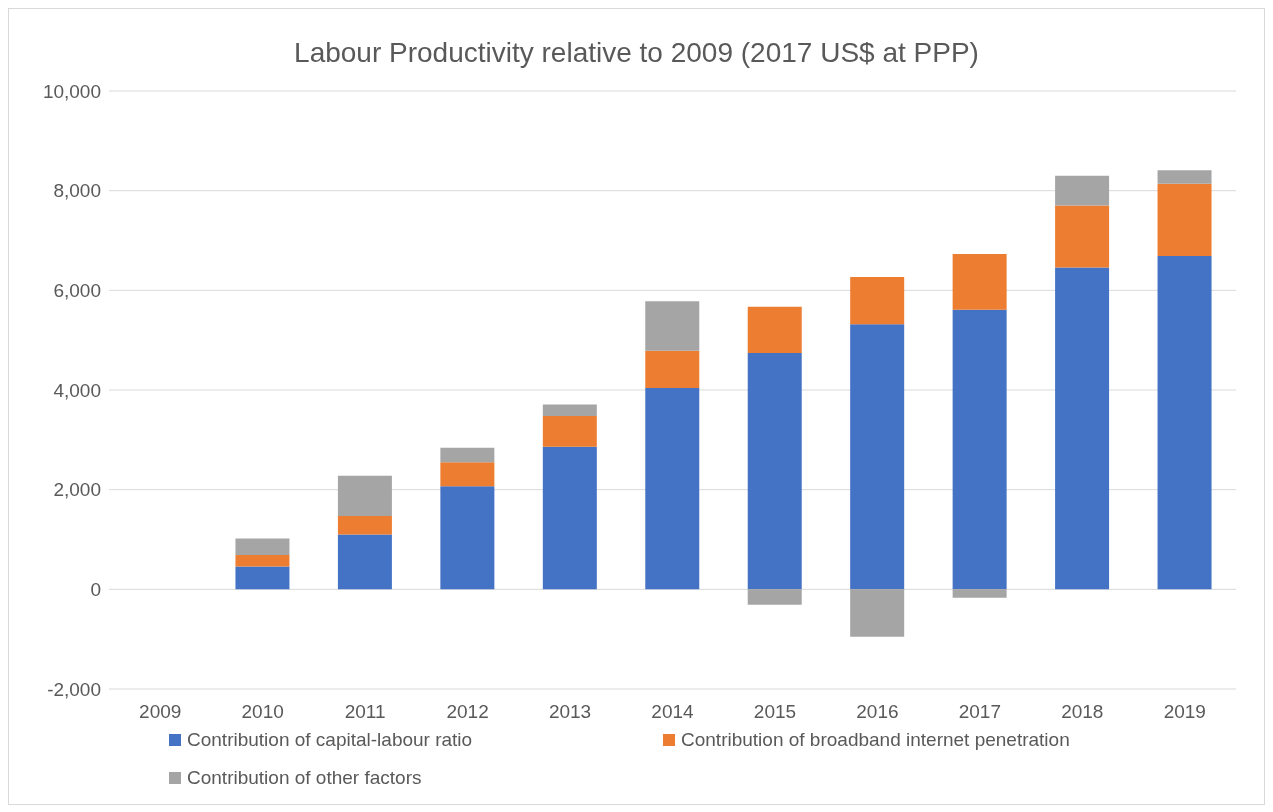  What do you see at coordinates (74, 689) in the screenshot?
I see `y-tick-label: -2,000` at bounding box center [74, 689].